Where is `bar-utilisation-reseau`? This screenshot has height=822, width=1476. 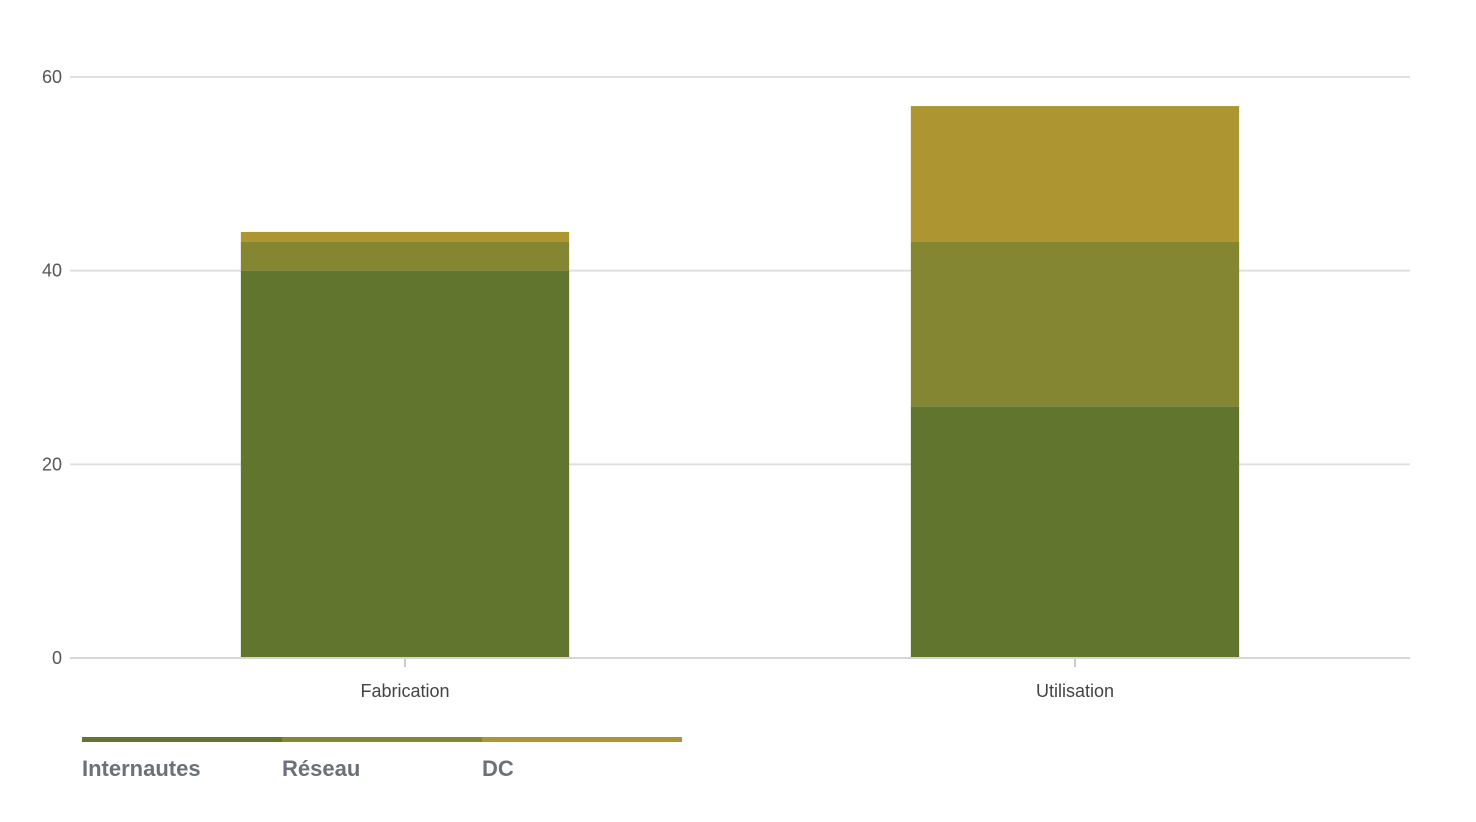 bar-utilisation-reseau is located at coordinates (1075, 324).